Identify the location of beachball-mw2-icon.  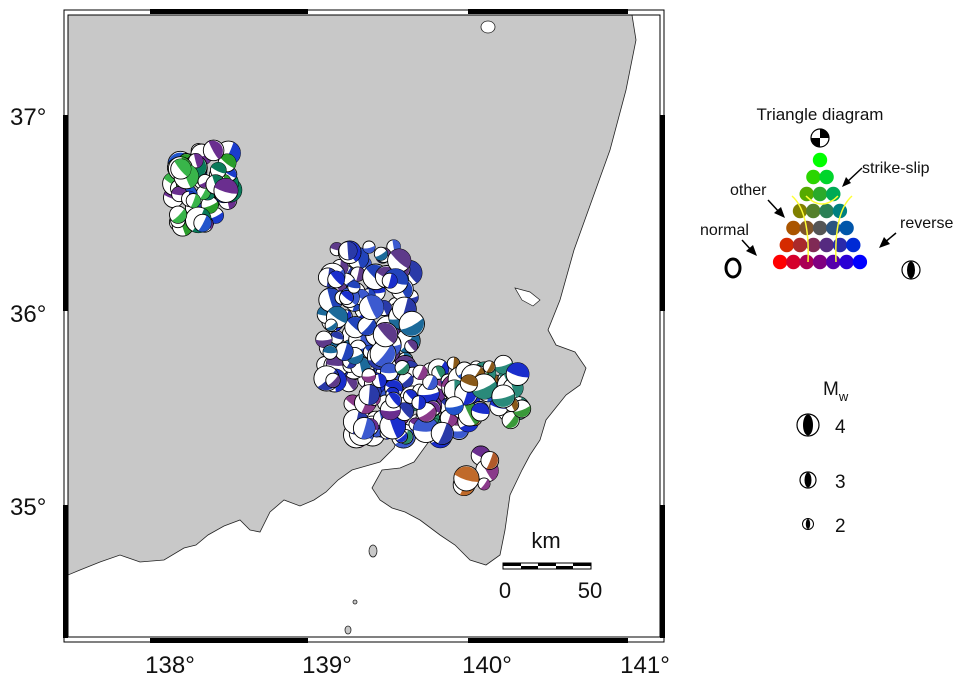
(808, 524).